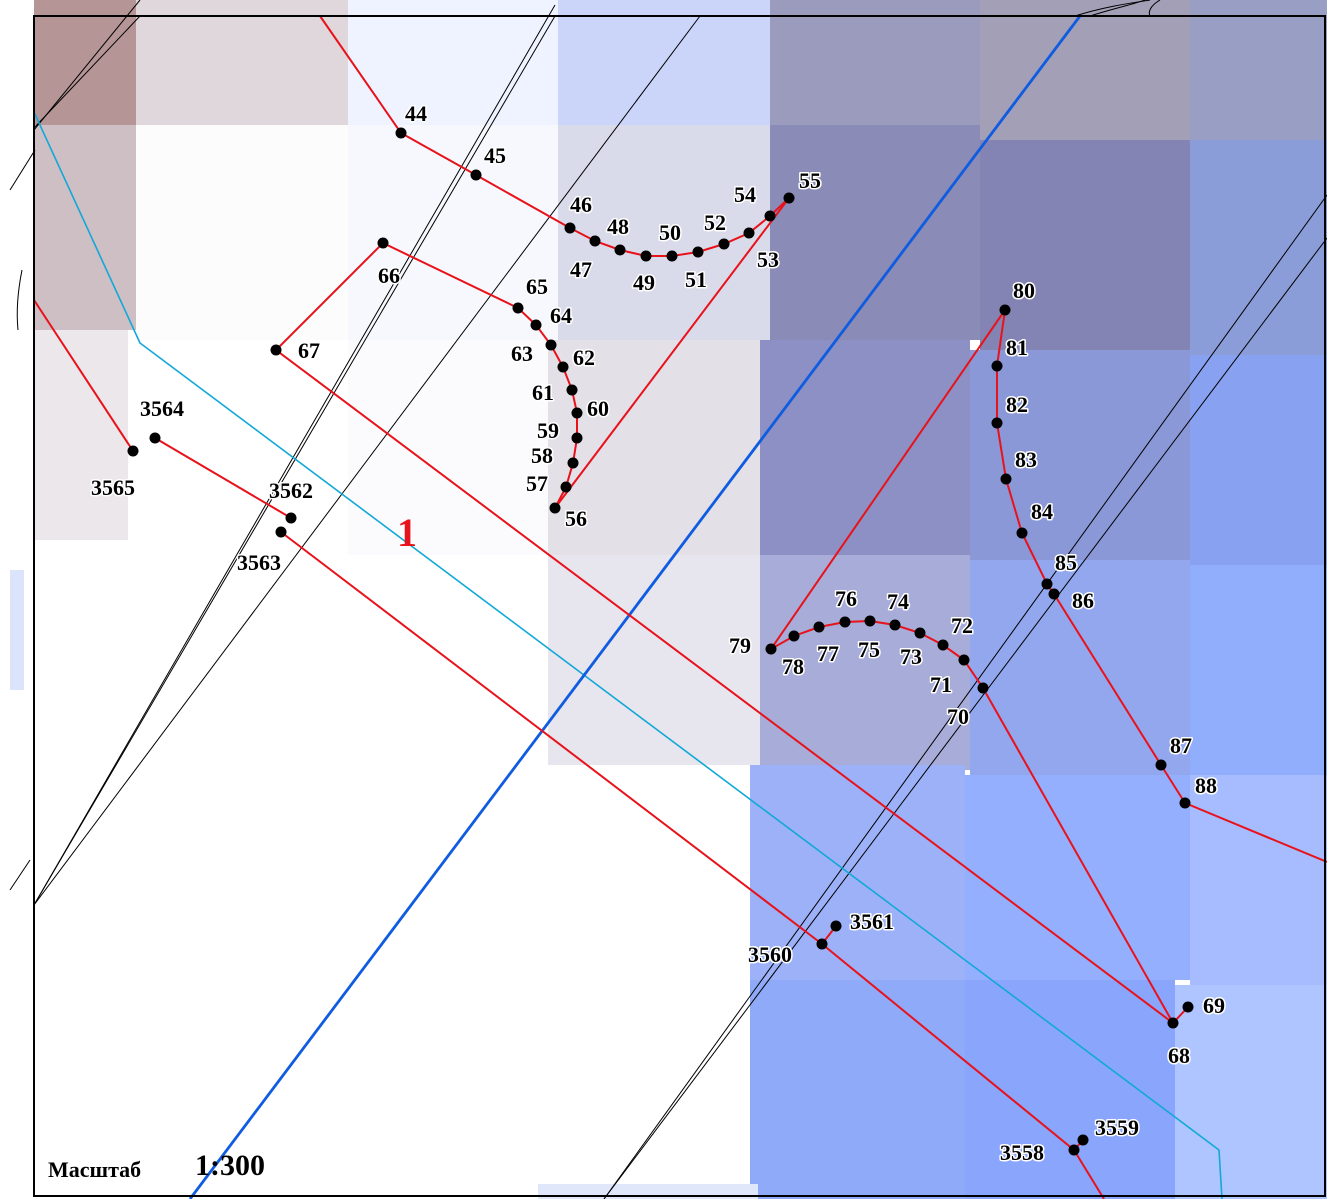 The width and height of the screenshot is (1327, 1199). I want to click on point-label: 84, so click(1042, 511).